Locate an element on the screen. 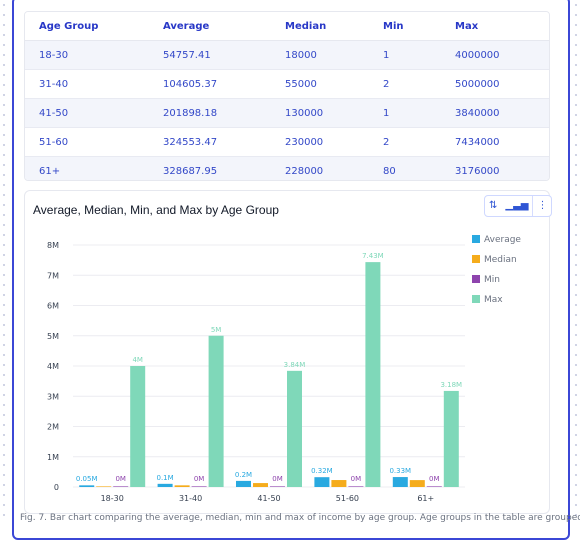  table-cell: 4000000 is located at coordinates (495, 55).